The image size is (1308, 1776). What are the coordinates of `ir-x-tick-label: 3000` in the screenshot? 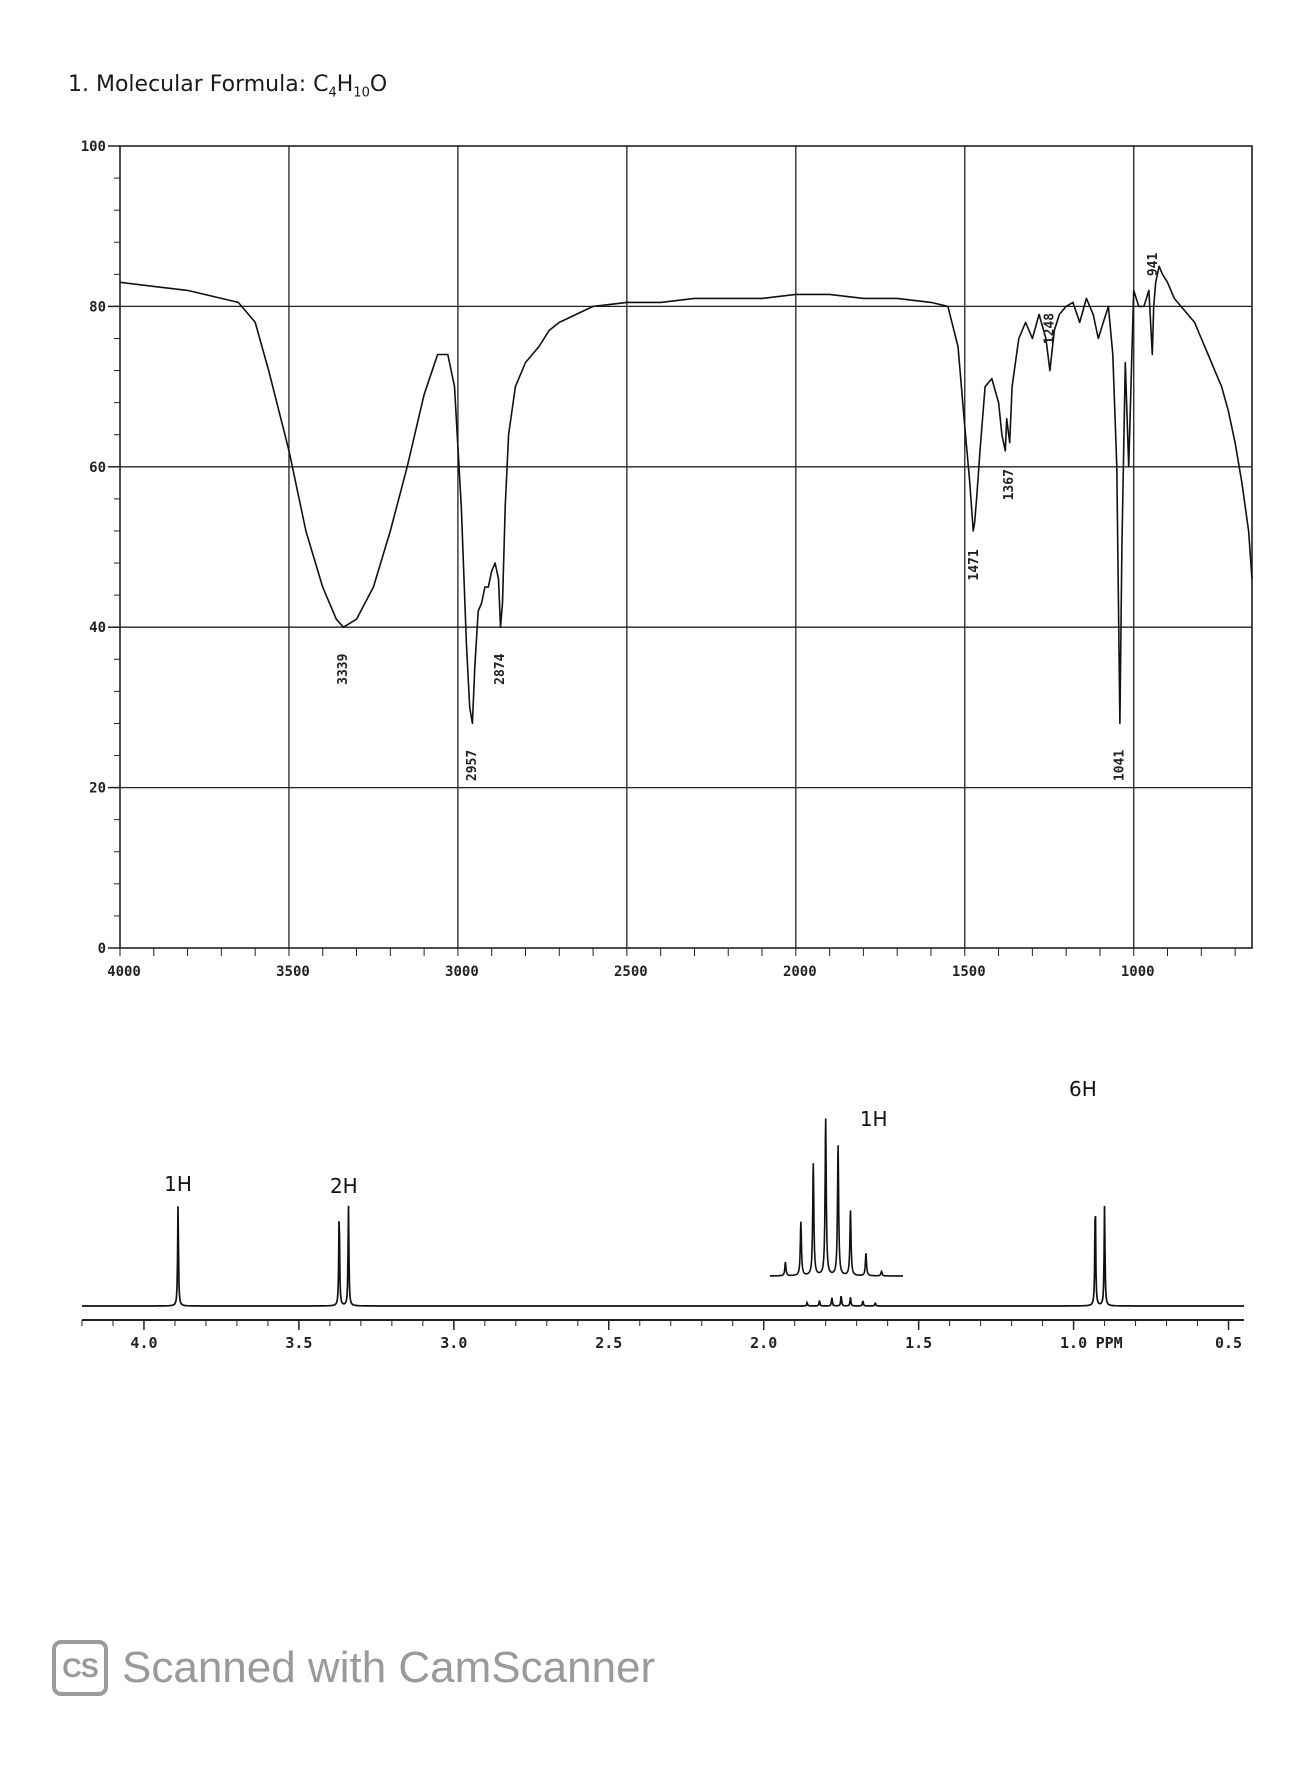 It's located at (462, 972).